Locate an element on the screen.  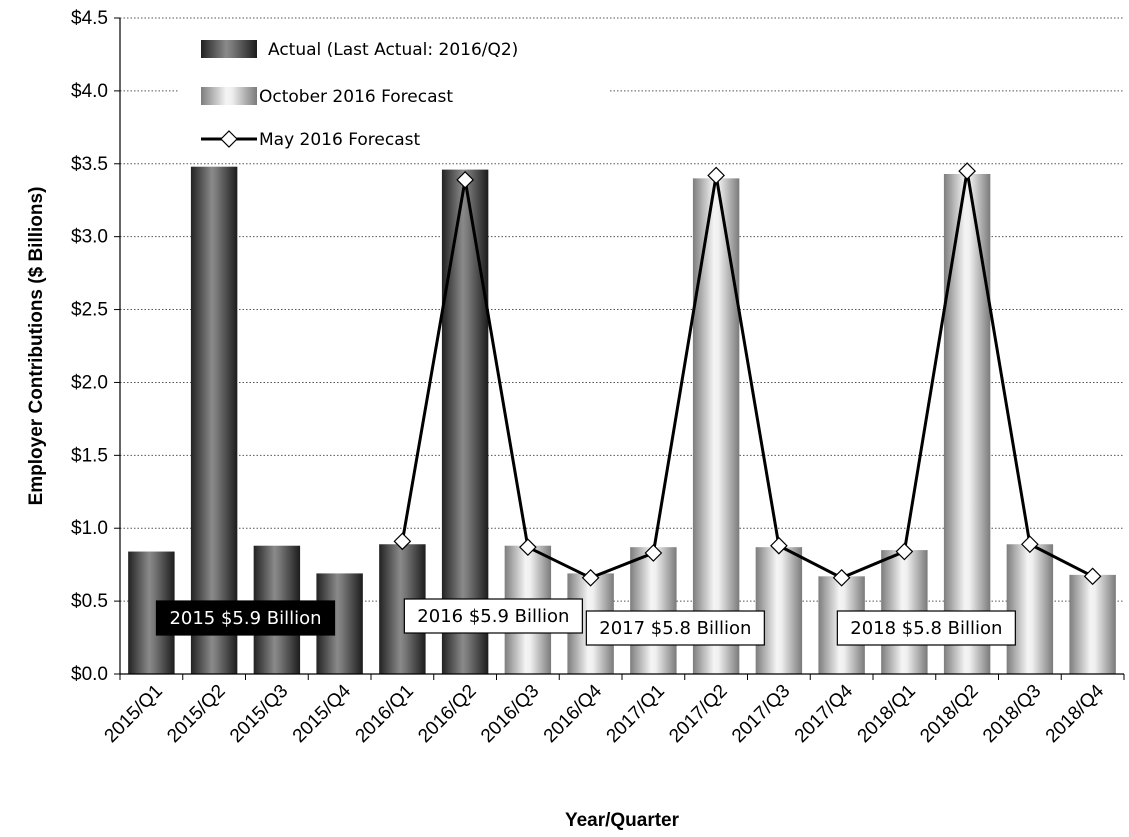
legend-swatch-actual is located at coordinates (229, 49).